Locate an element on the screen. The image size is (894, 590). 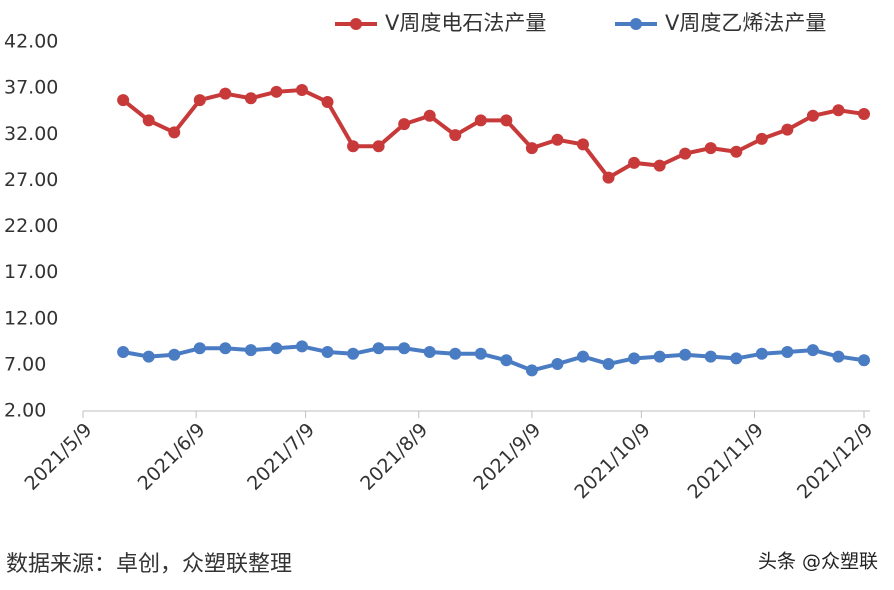
y-tick-label: 32.00 is located at coordinates (31, 134).